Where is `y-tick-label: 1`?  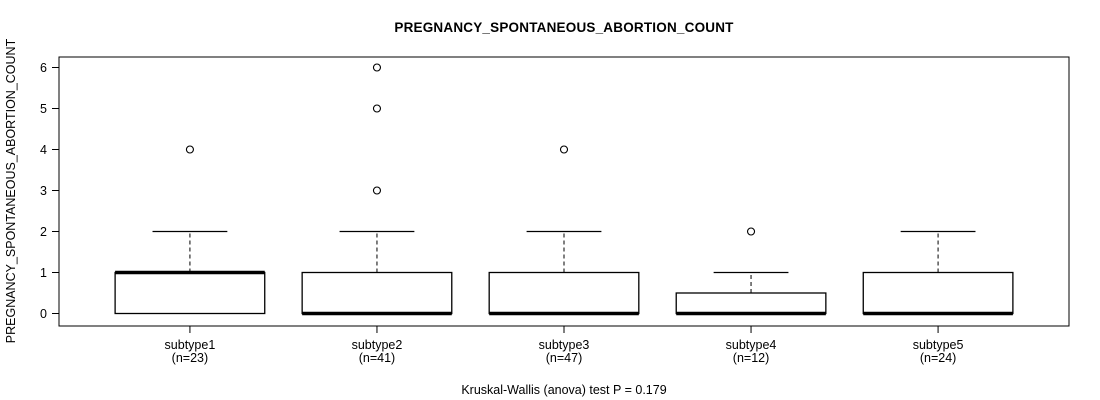 y-tick-label: 1 is located at coordinates (43, 273).